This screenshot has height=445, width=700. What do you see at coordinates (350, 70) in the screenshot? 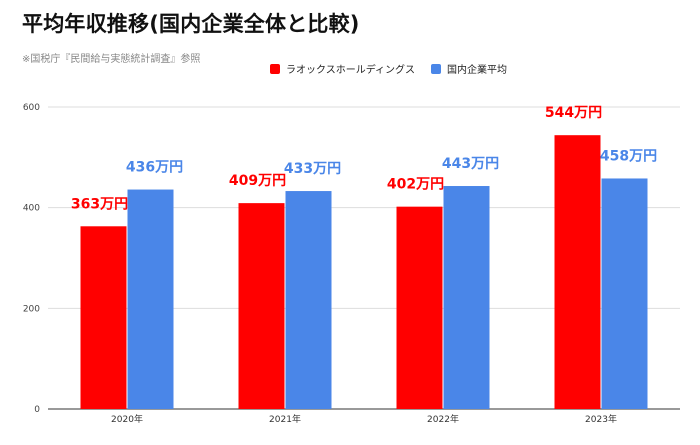
I see `legend-label-series-1: ラオックスホールディングス` at bounding box center [350, 70].